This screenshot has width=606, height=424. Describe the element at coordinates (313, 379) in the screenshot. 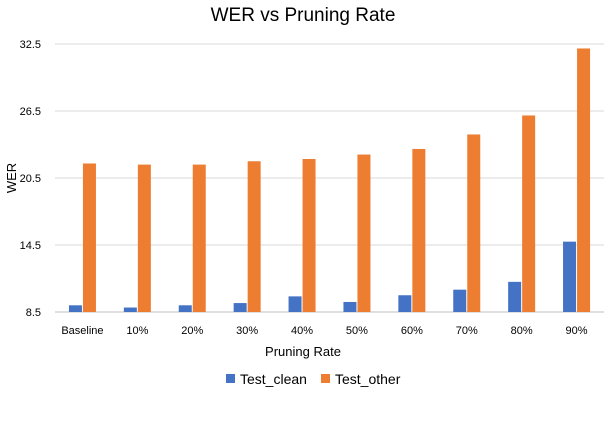

I see `legend: Test_clean Test_other` at that location.